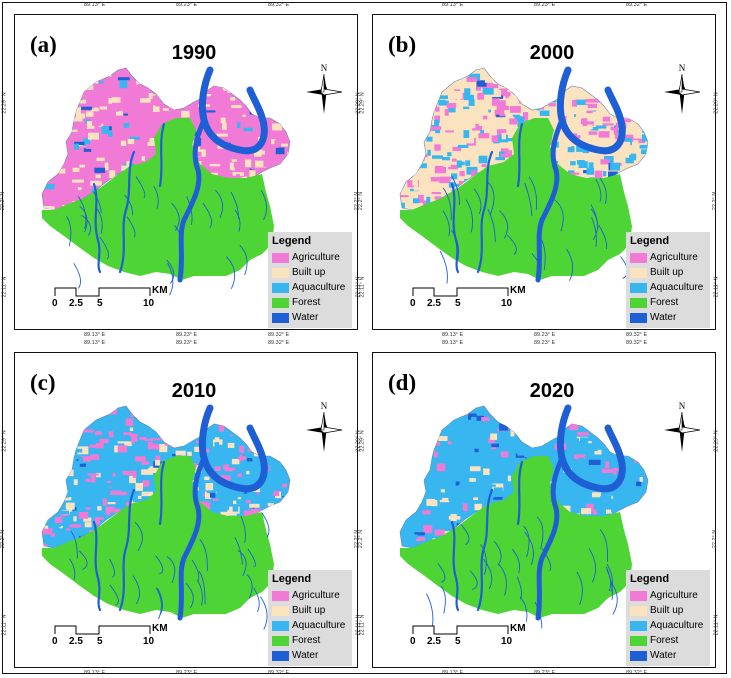  Describe the element at coordinates (552, 391) in the screenshot. I see `panel-year: 2020` at that location.